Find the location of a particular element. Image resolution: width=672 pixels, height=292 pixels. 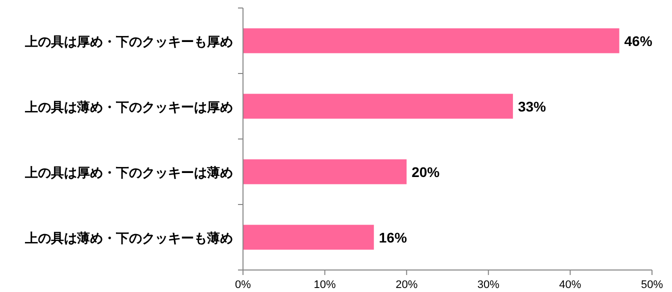

data-label: 46% is located at coordinates (638, 40).